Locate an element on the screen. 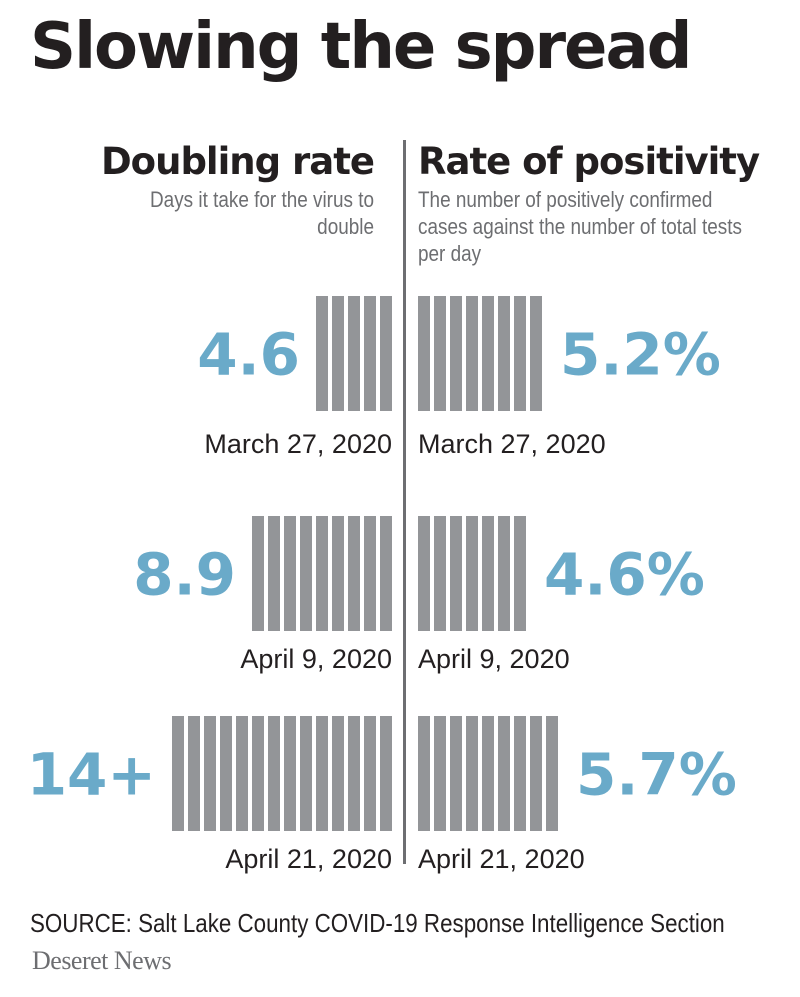 The width and height of the screenshot is (800, 997). chart-title: Slowing the spread is located at coordinates (361, 47).